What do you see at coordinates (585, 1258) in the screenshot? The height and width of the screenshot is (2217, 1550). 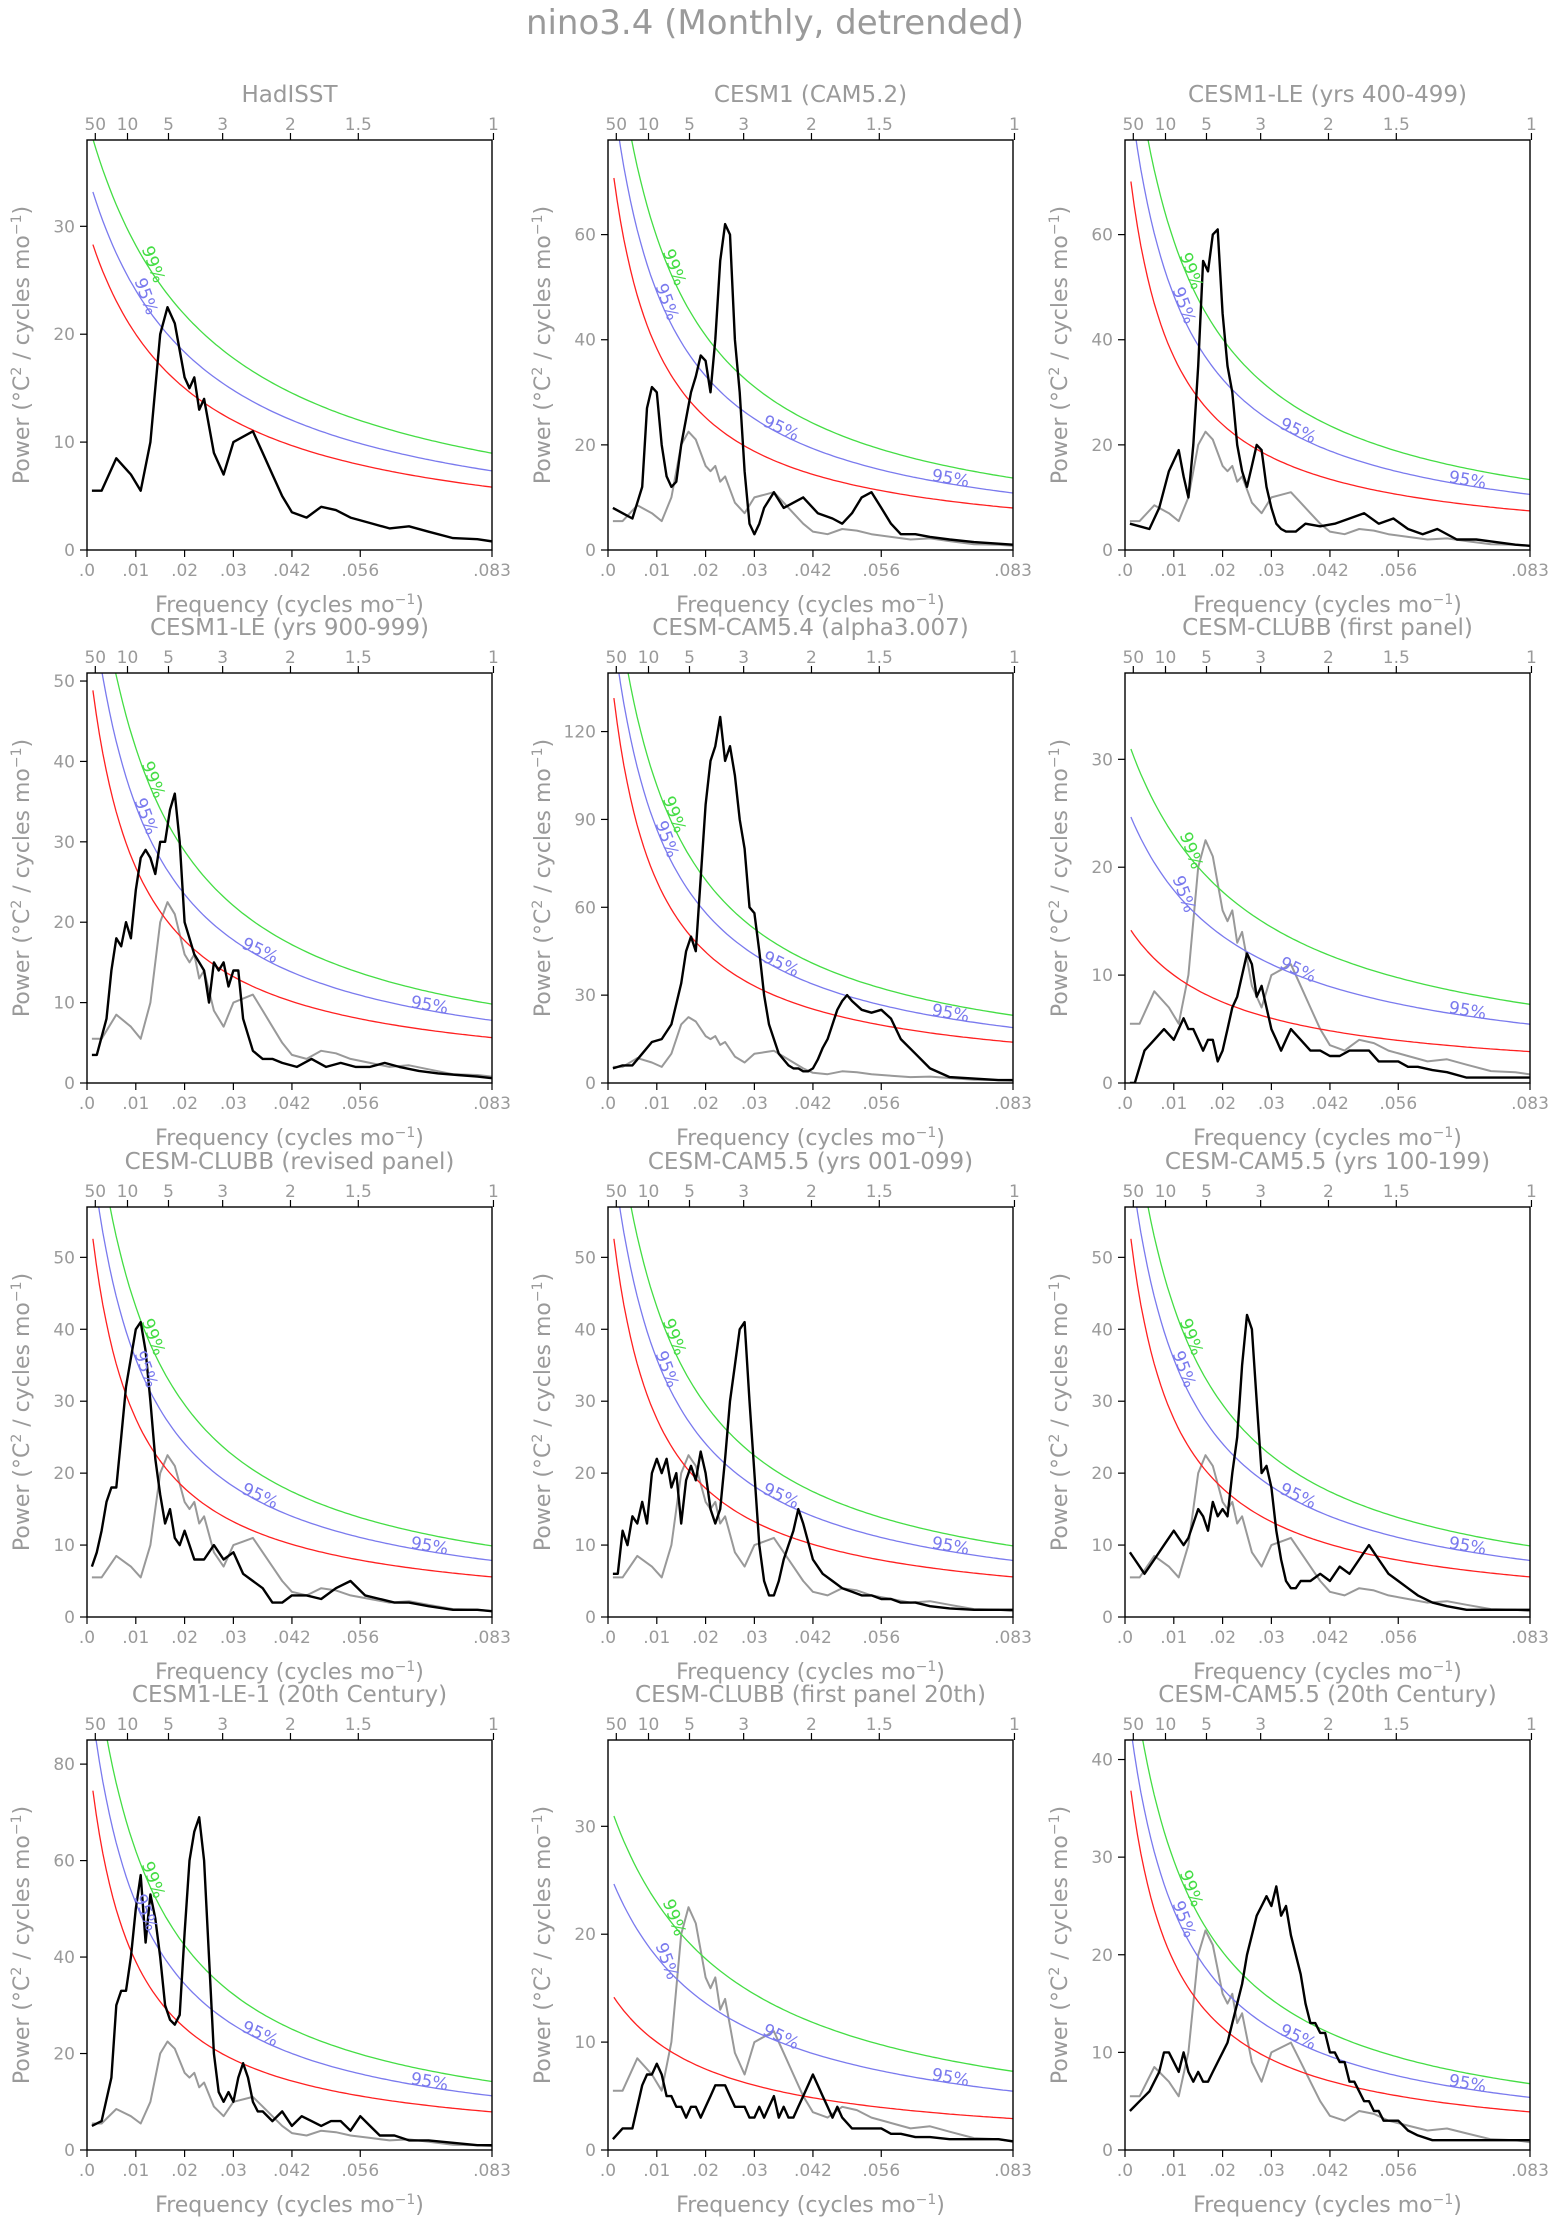 I see `y-tick-label: 50` at bounding box center [585, 1258].